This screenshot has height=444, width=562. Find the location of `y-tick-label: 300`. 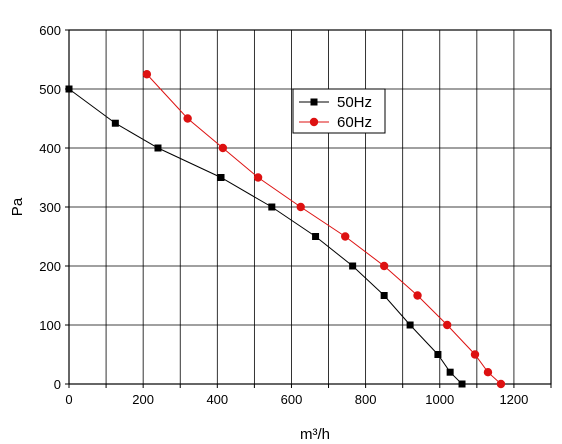

y-tick-label: 300 is located at coordinates (50, 207).